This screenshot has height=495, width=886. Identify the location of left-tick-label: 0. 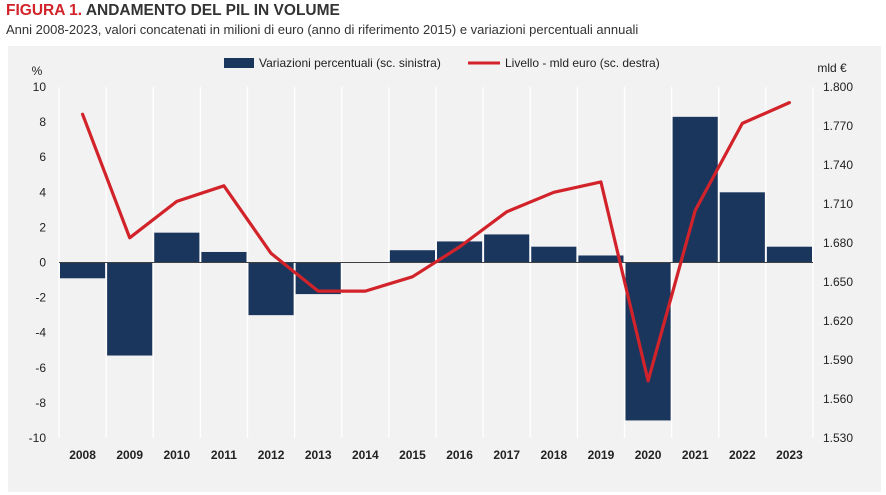
(42, 263).